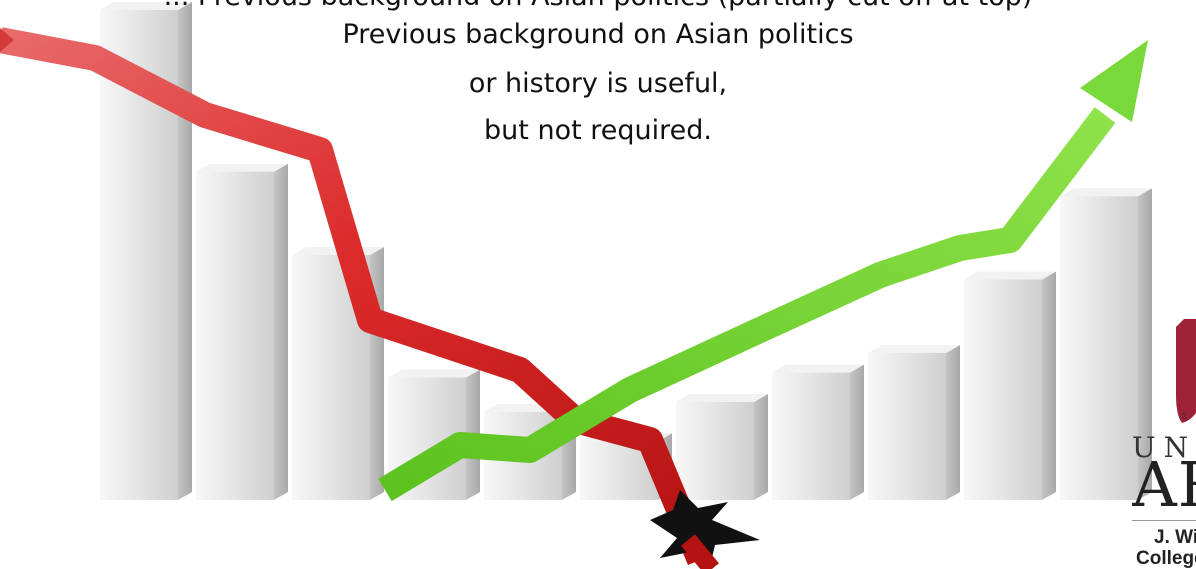 The width and height of the screenshot is (1196, 569). I want to click on svg-text: Σ, so click(1184, 416).